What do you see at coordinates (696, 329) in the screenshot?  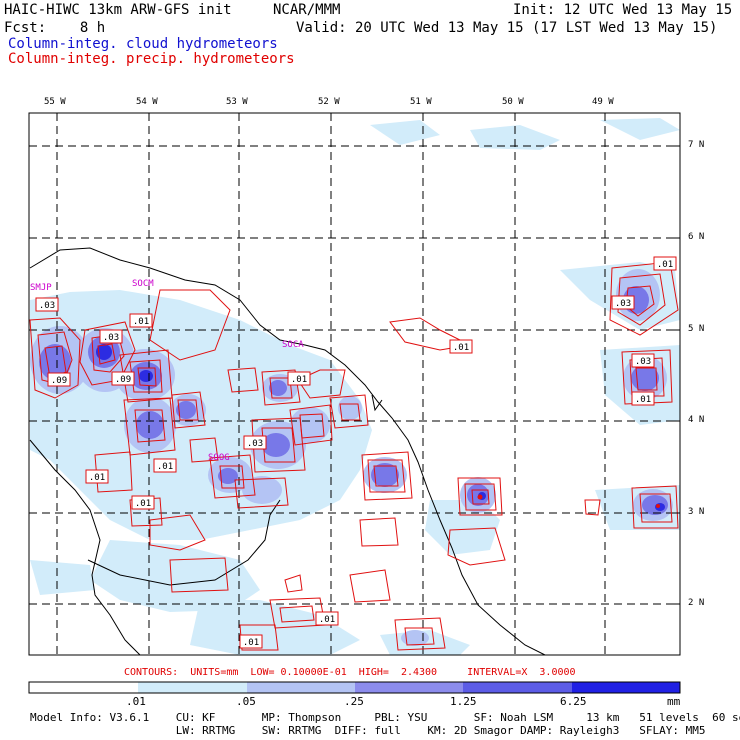 I see `lat-label-5n: 5 N` at bounding box center [696, 329].